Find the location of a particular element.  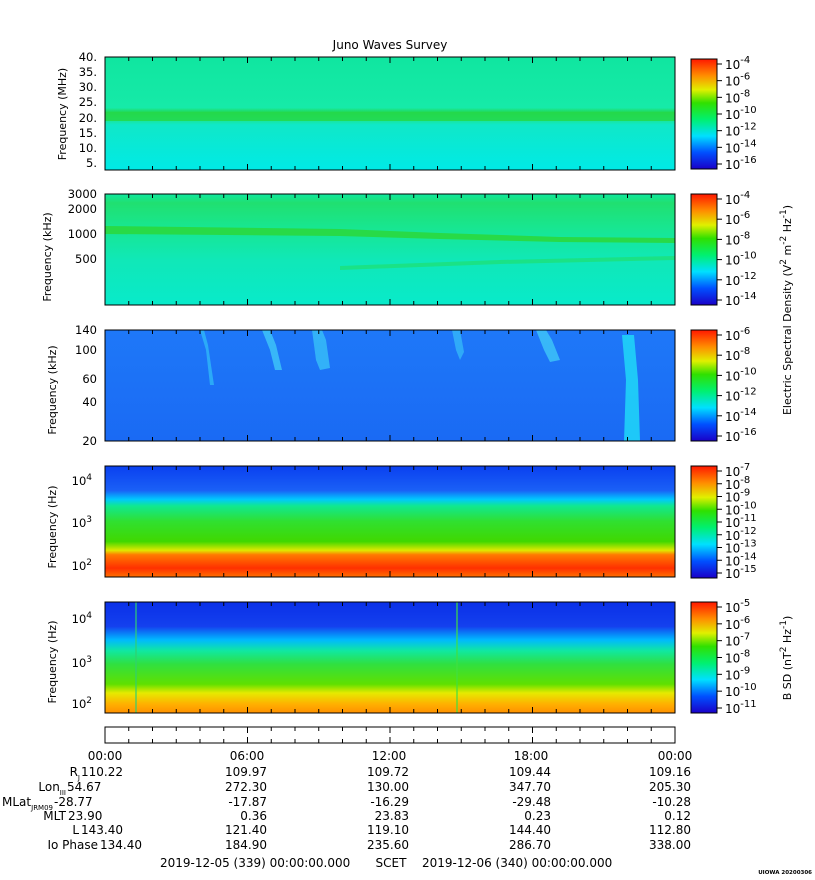

ephemeris-value: 286.70 is located at coordinates (530, 845).